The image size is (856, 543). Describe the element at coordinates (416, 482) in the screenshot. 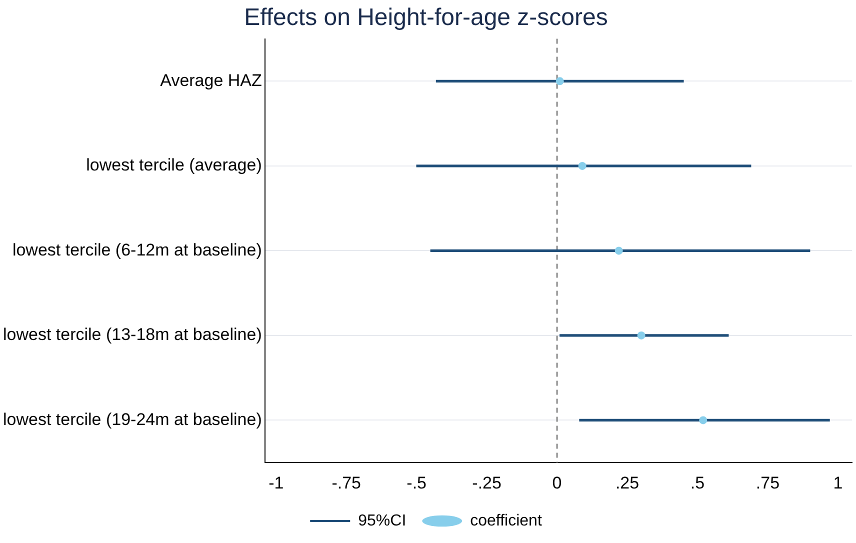

I see `x-tick-label: -.5` at that location.